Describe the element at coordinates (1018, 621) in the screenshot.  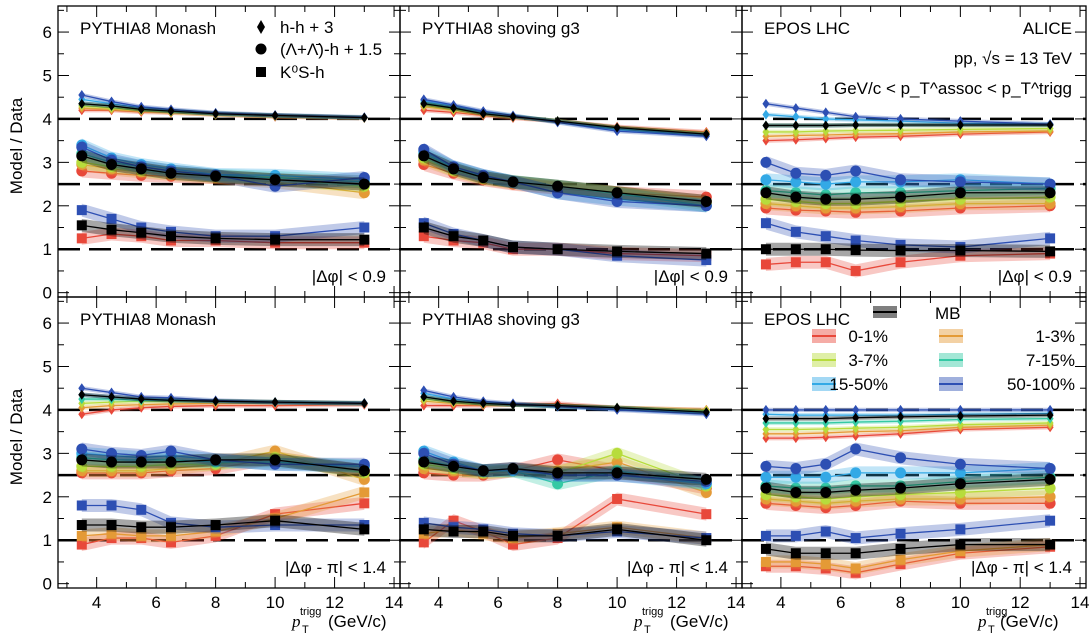
I see `x-axis-label-right: p T trigg (GeV/c)` at that location.